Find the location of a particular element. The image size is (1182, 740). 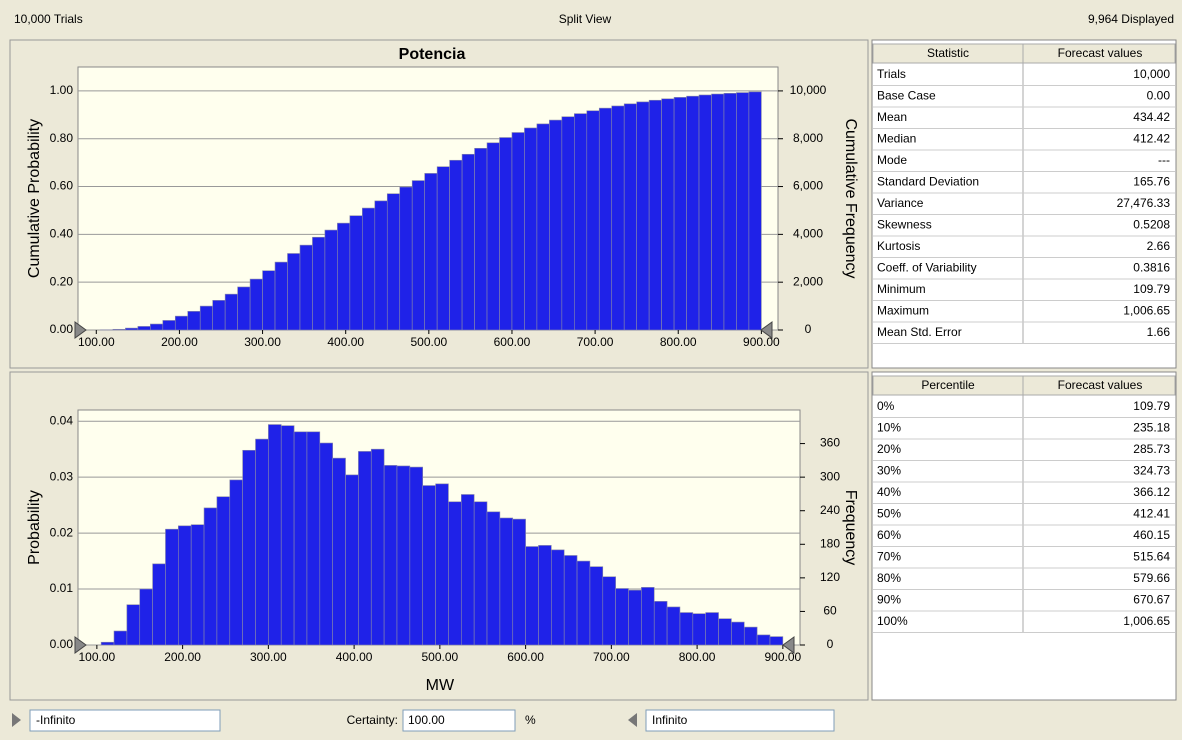

upper-value: Infinito is located at coordinates (670, 720).